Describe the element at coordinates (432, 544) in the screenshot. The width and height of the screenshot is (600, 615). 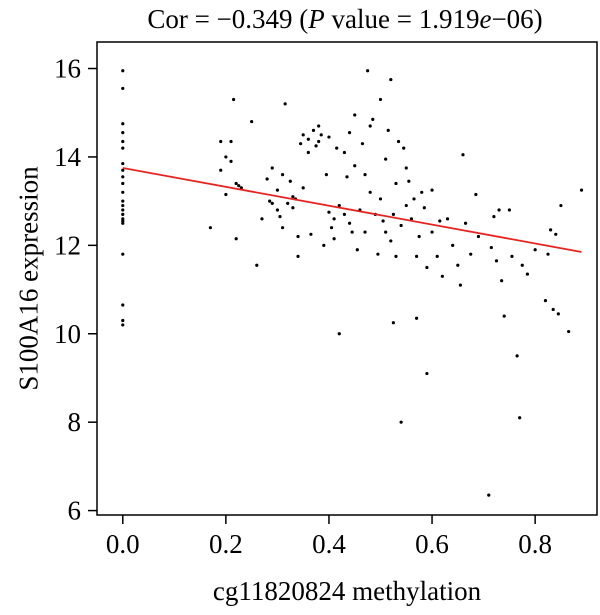
I see `x-tick-label: 0.6` at that location.